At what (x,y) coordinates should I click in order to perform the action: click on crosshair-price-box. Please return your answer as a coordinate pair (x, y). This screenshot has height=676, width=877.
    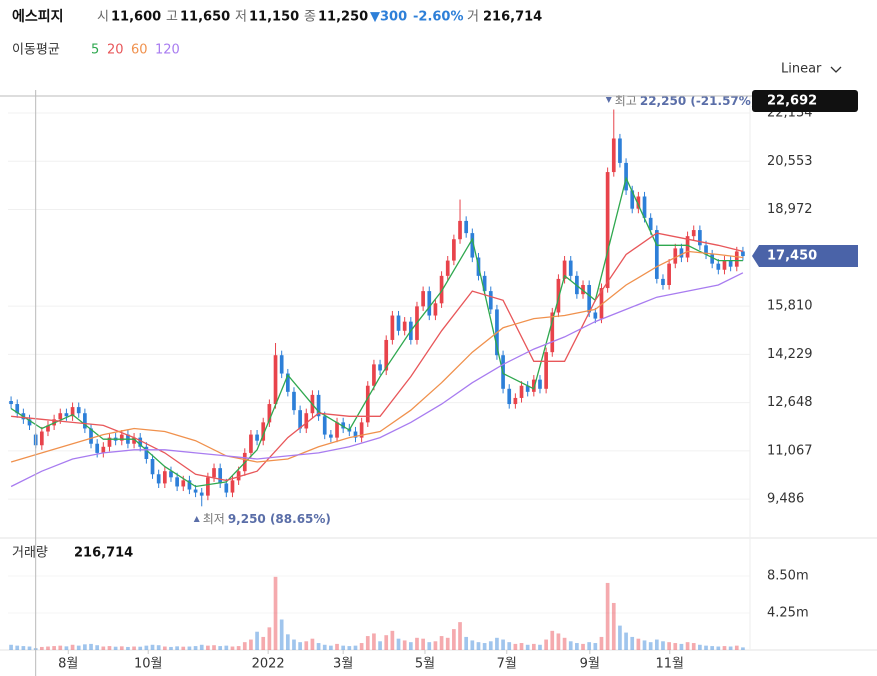
    Looking at the image, I should click on (805, 101).